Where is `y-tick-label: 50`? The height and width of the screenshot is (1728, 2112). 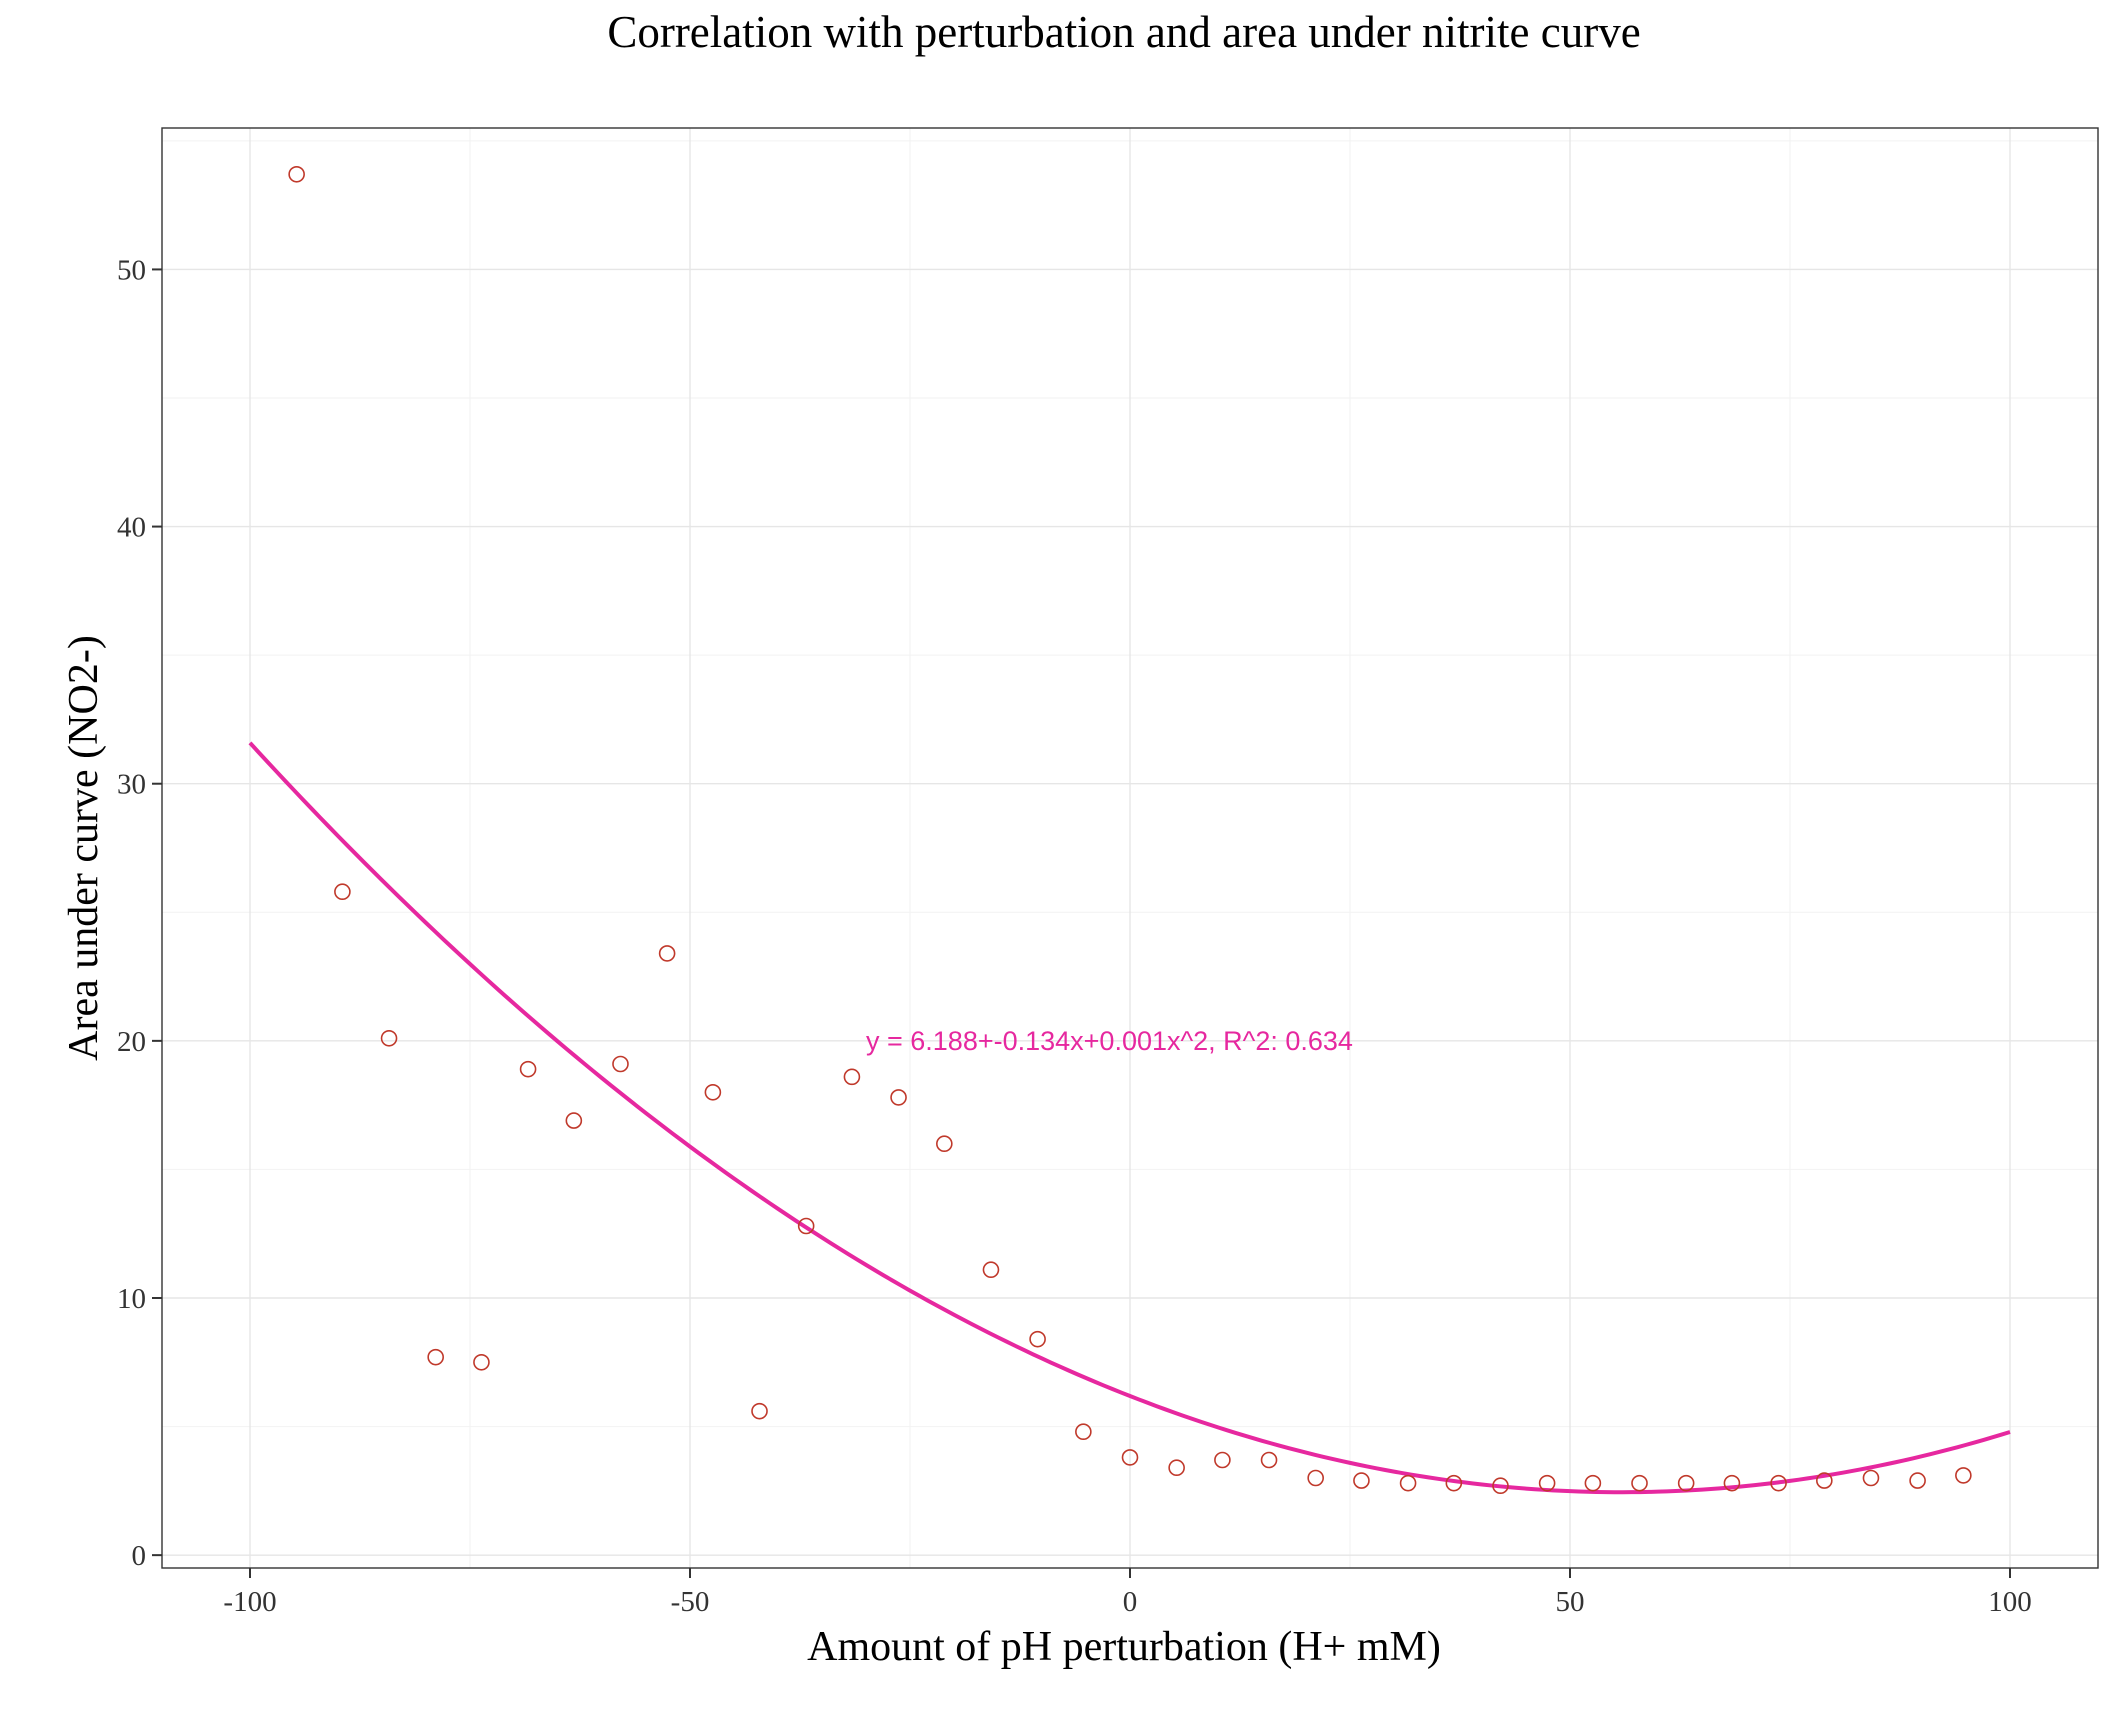
y-tick-label: 50 is located at coordinates (131, 270).